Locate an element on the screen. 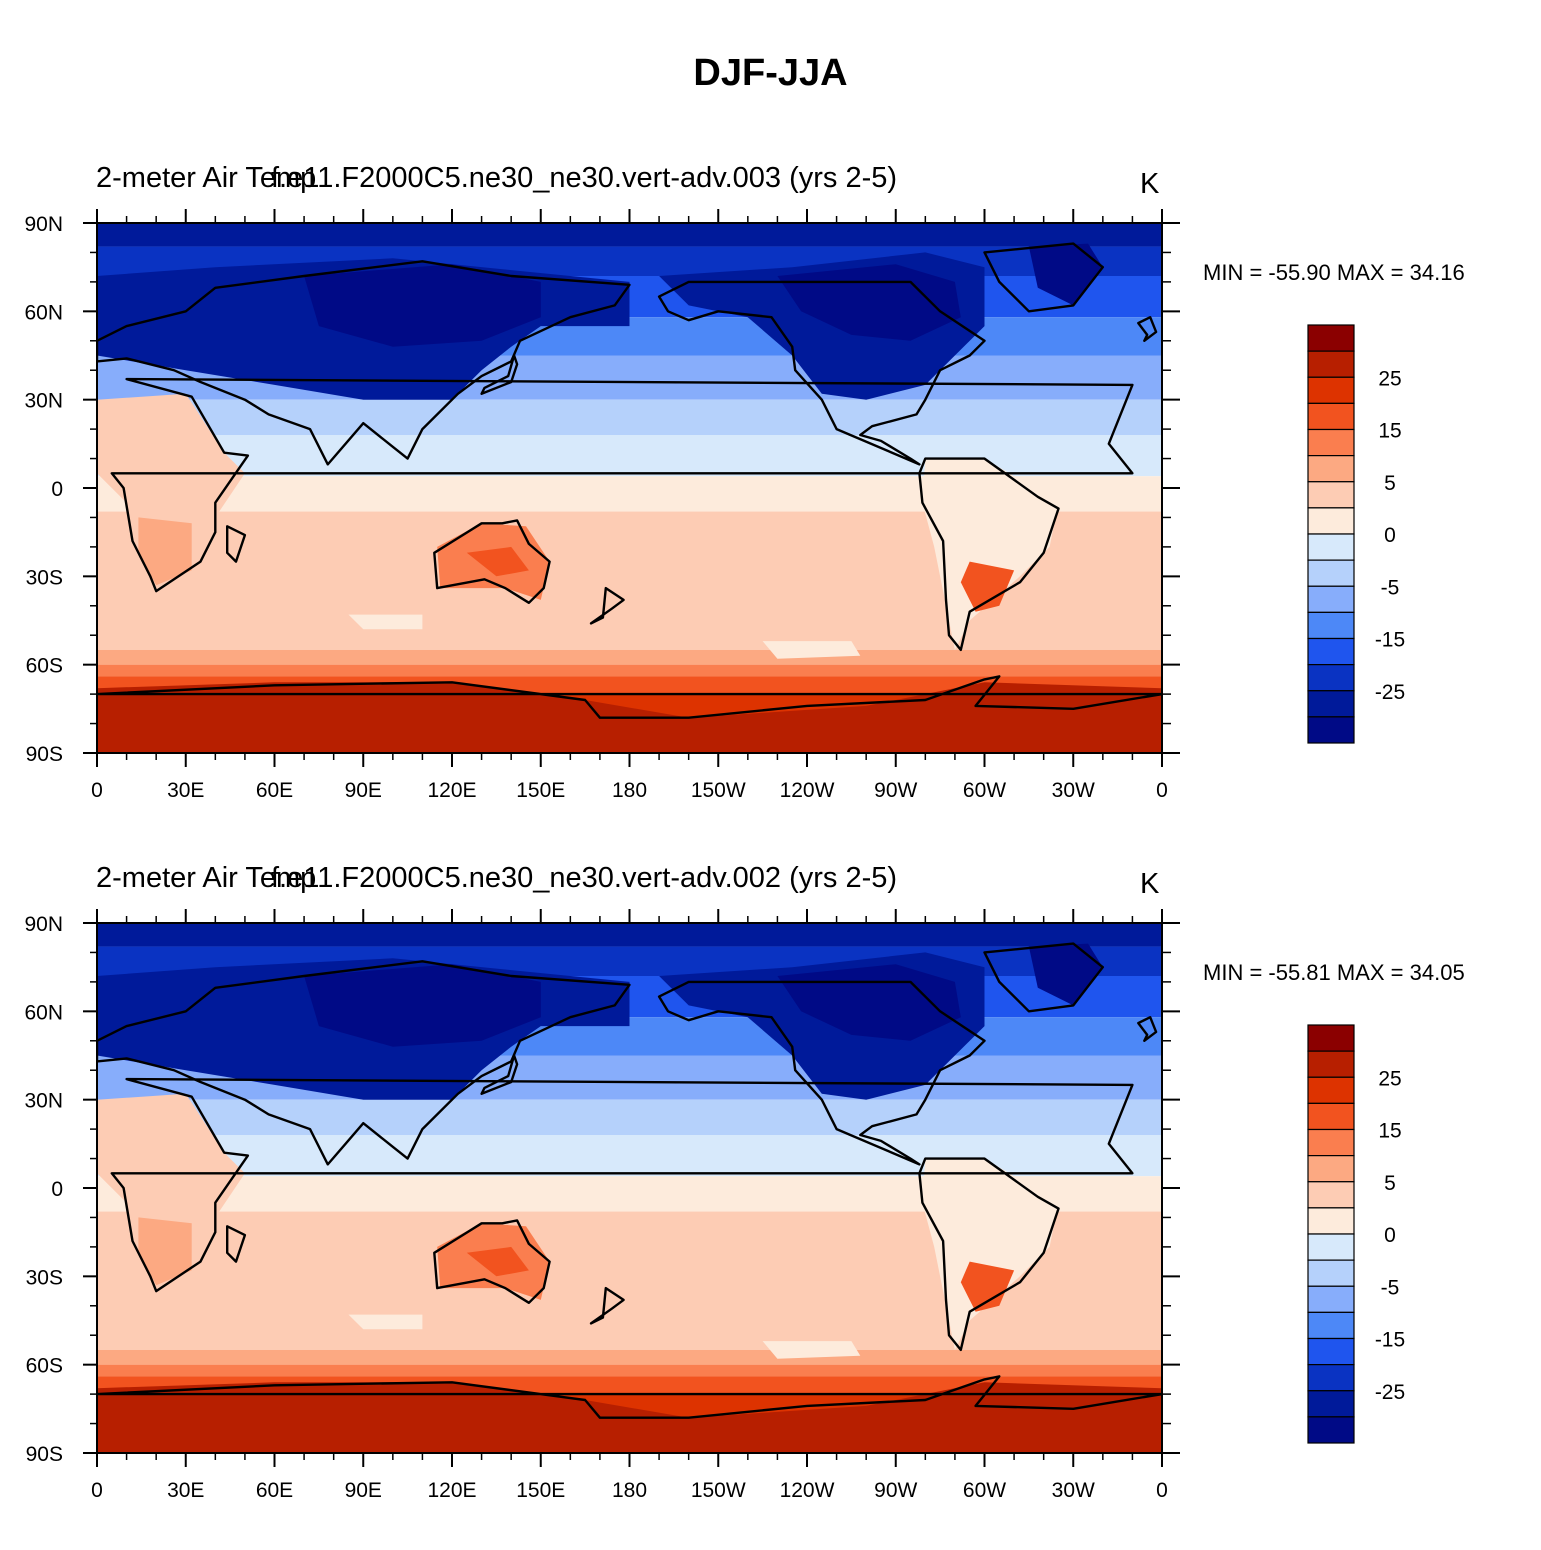 This screenshot has height=1550, width=1541. colorbar-label: 0 is located at coordinates (1390, 535).